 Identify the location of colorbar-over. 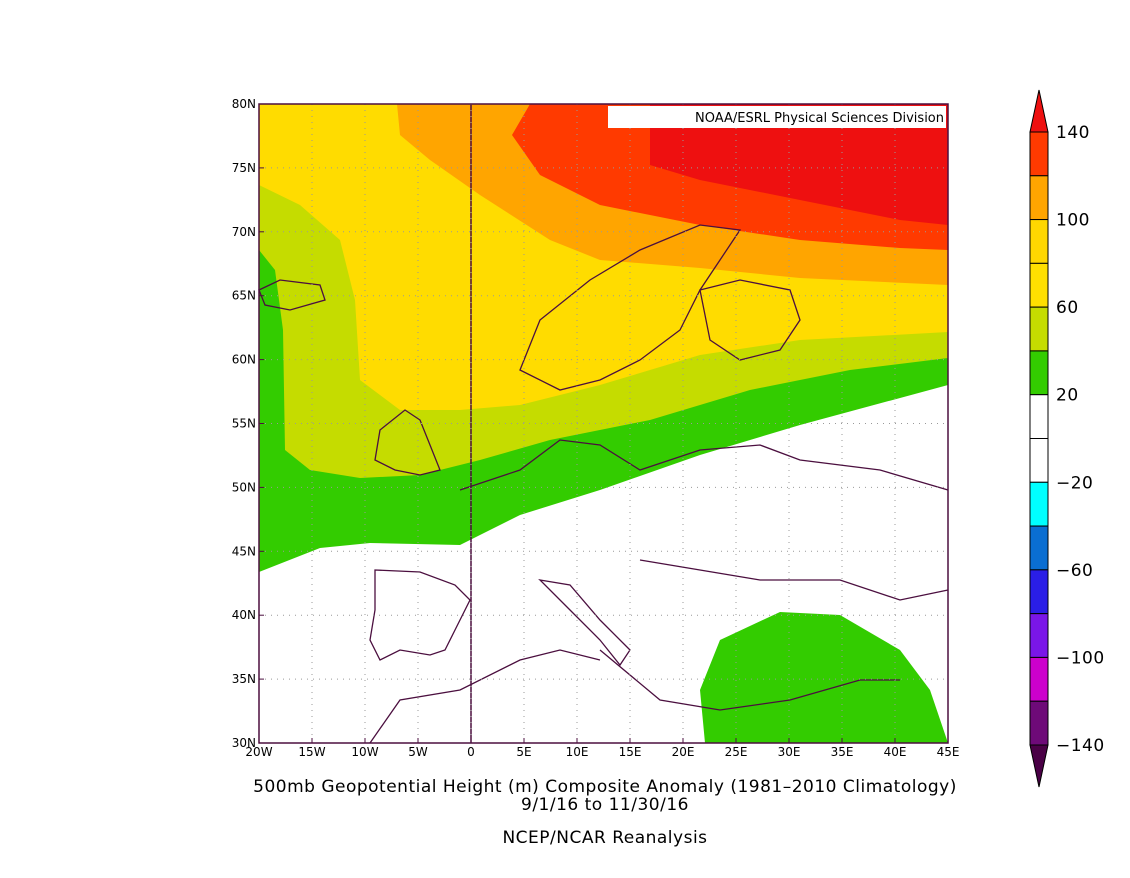
(1039, 111).